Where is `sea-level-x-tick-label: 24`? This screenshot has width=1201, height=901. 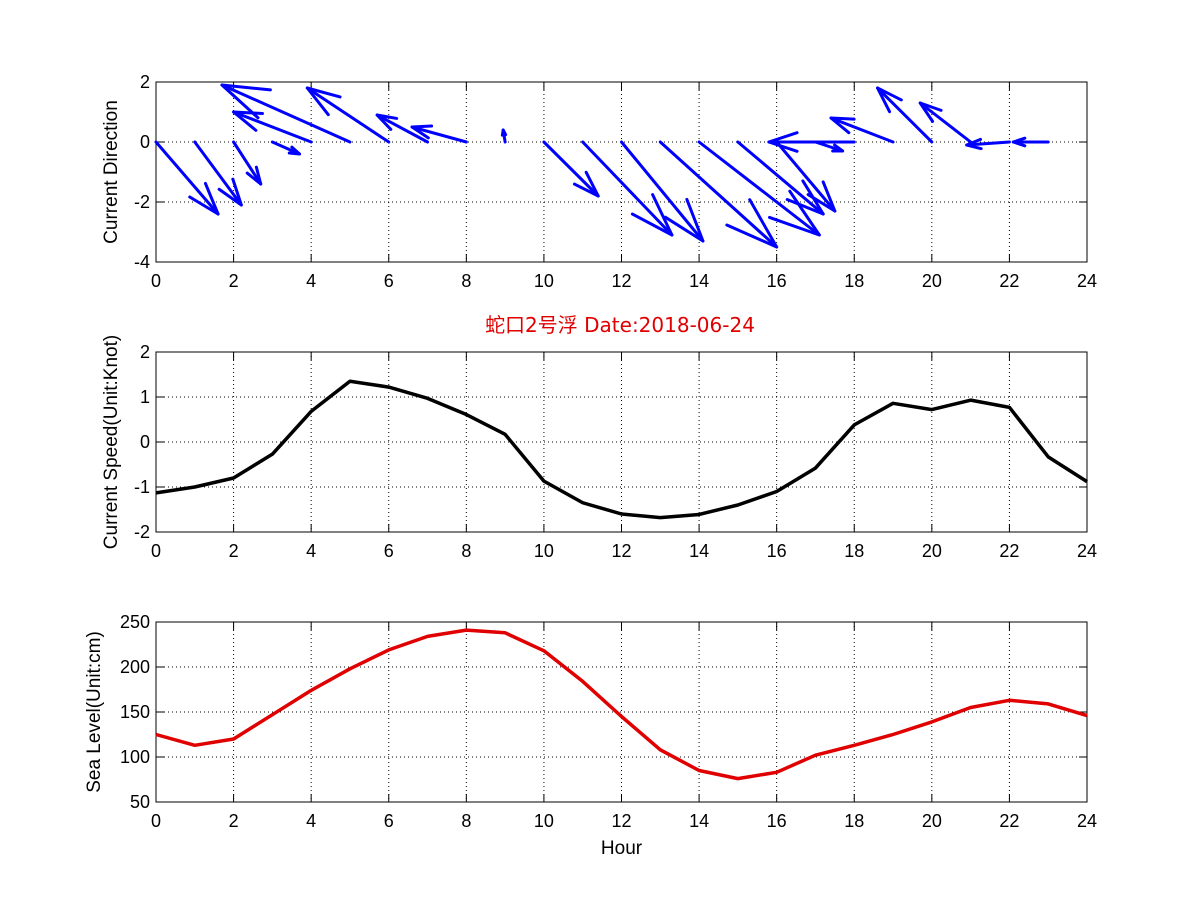 sea-level-x-tick-label: 24 is located at coordinates (1087, 821).